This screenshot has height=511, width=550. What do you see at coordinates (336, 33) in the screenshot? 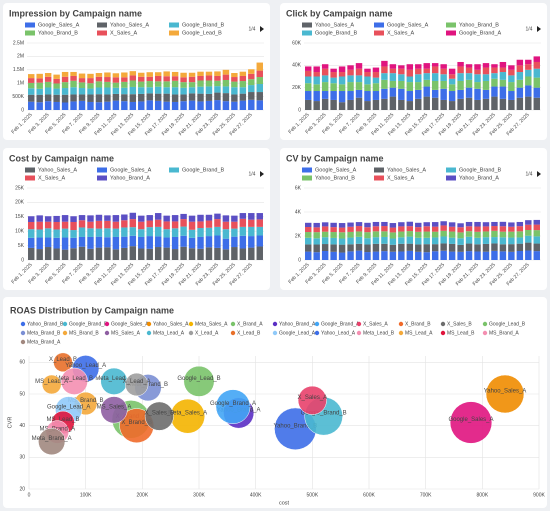
I see `legend-label: Google_Brand_B` at bounding box center [336, 33].